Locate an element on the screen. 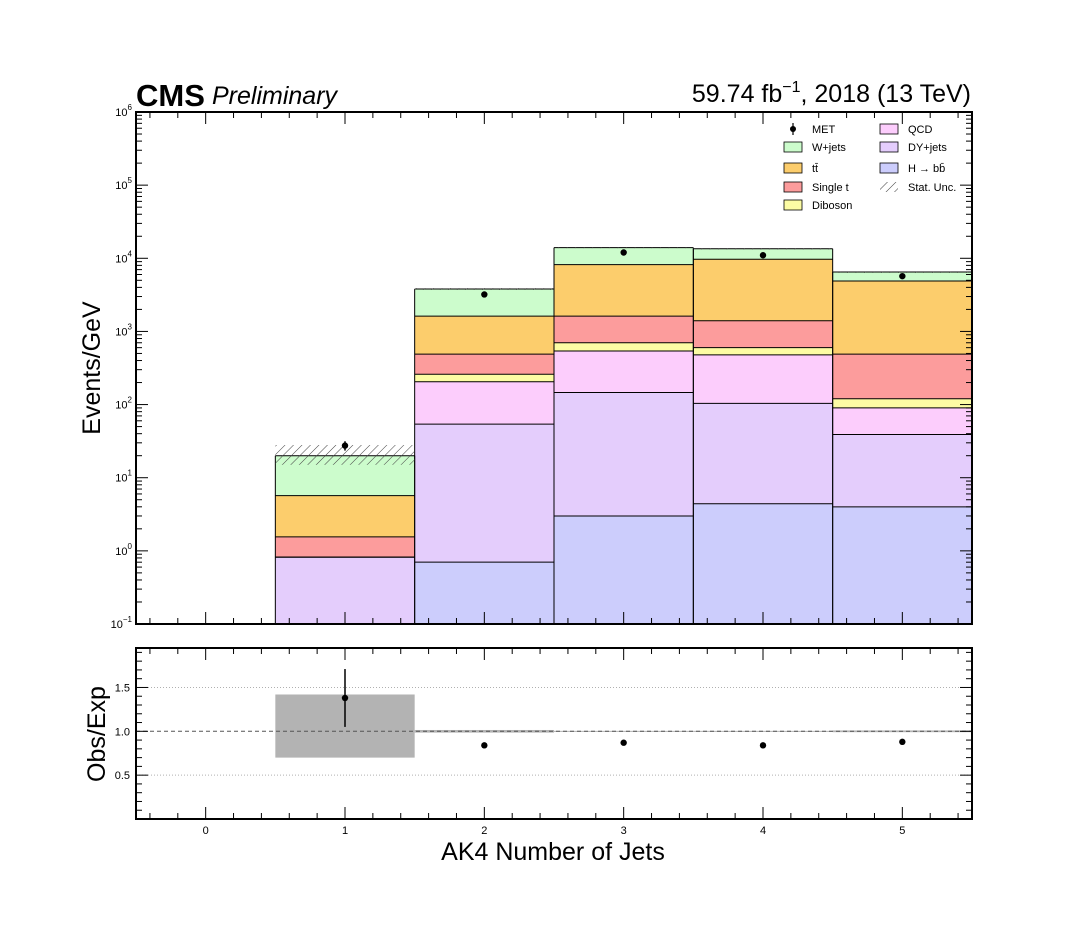 The image size is (1080, 936). lumi-label: 59.74 fb−1, 2018 (13 TeV) is located at coordinates (831, 93).